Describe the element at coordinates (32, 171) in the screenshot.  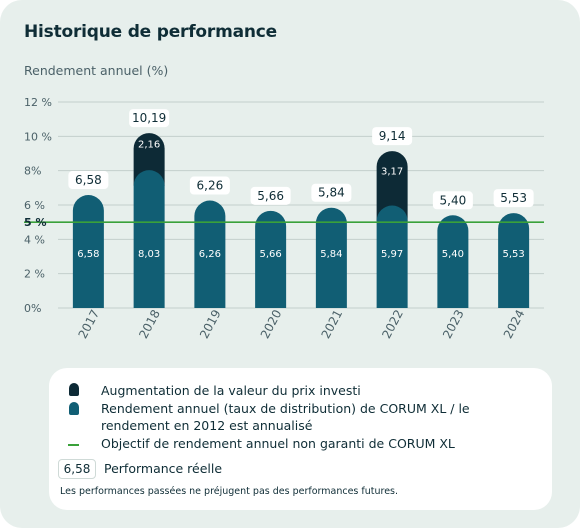
I see `y-tick-label: 8%` at that location.